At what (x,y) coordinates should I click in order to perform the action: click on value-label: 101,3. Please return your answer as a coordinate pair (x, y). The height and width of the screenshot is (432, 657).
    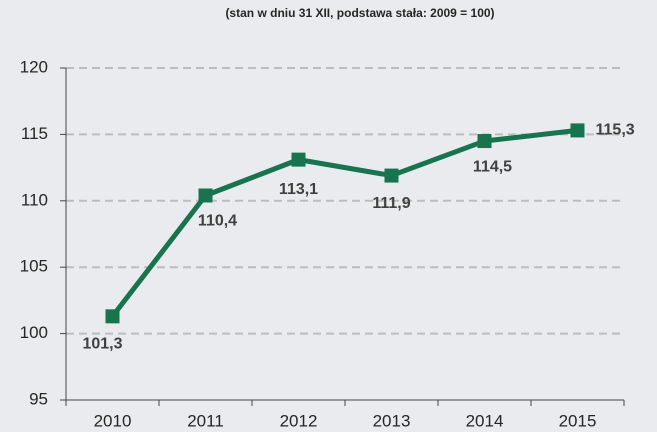
    Looking at the image, I should click on (102, 344).